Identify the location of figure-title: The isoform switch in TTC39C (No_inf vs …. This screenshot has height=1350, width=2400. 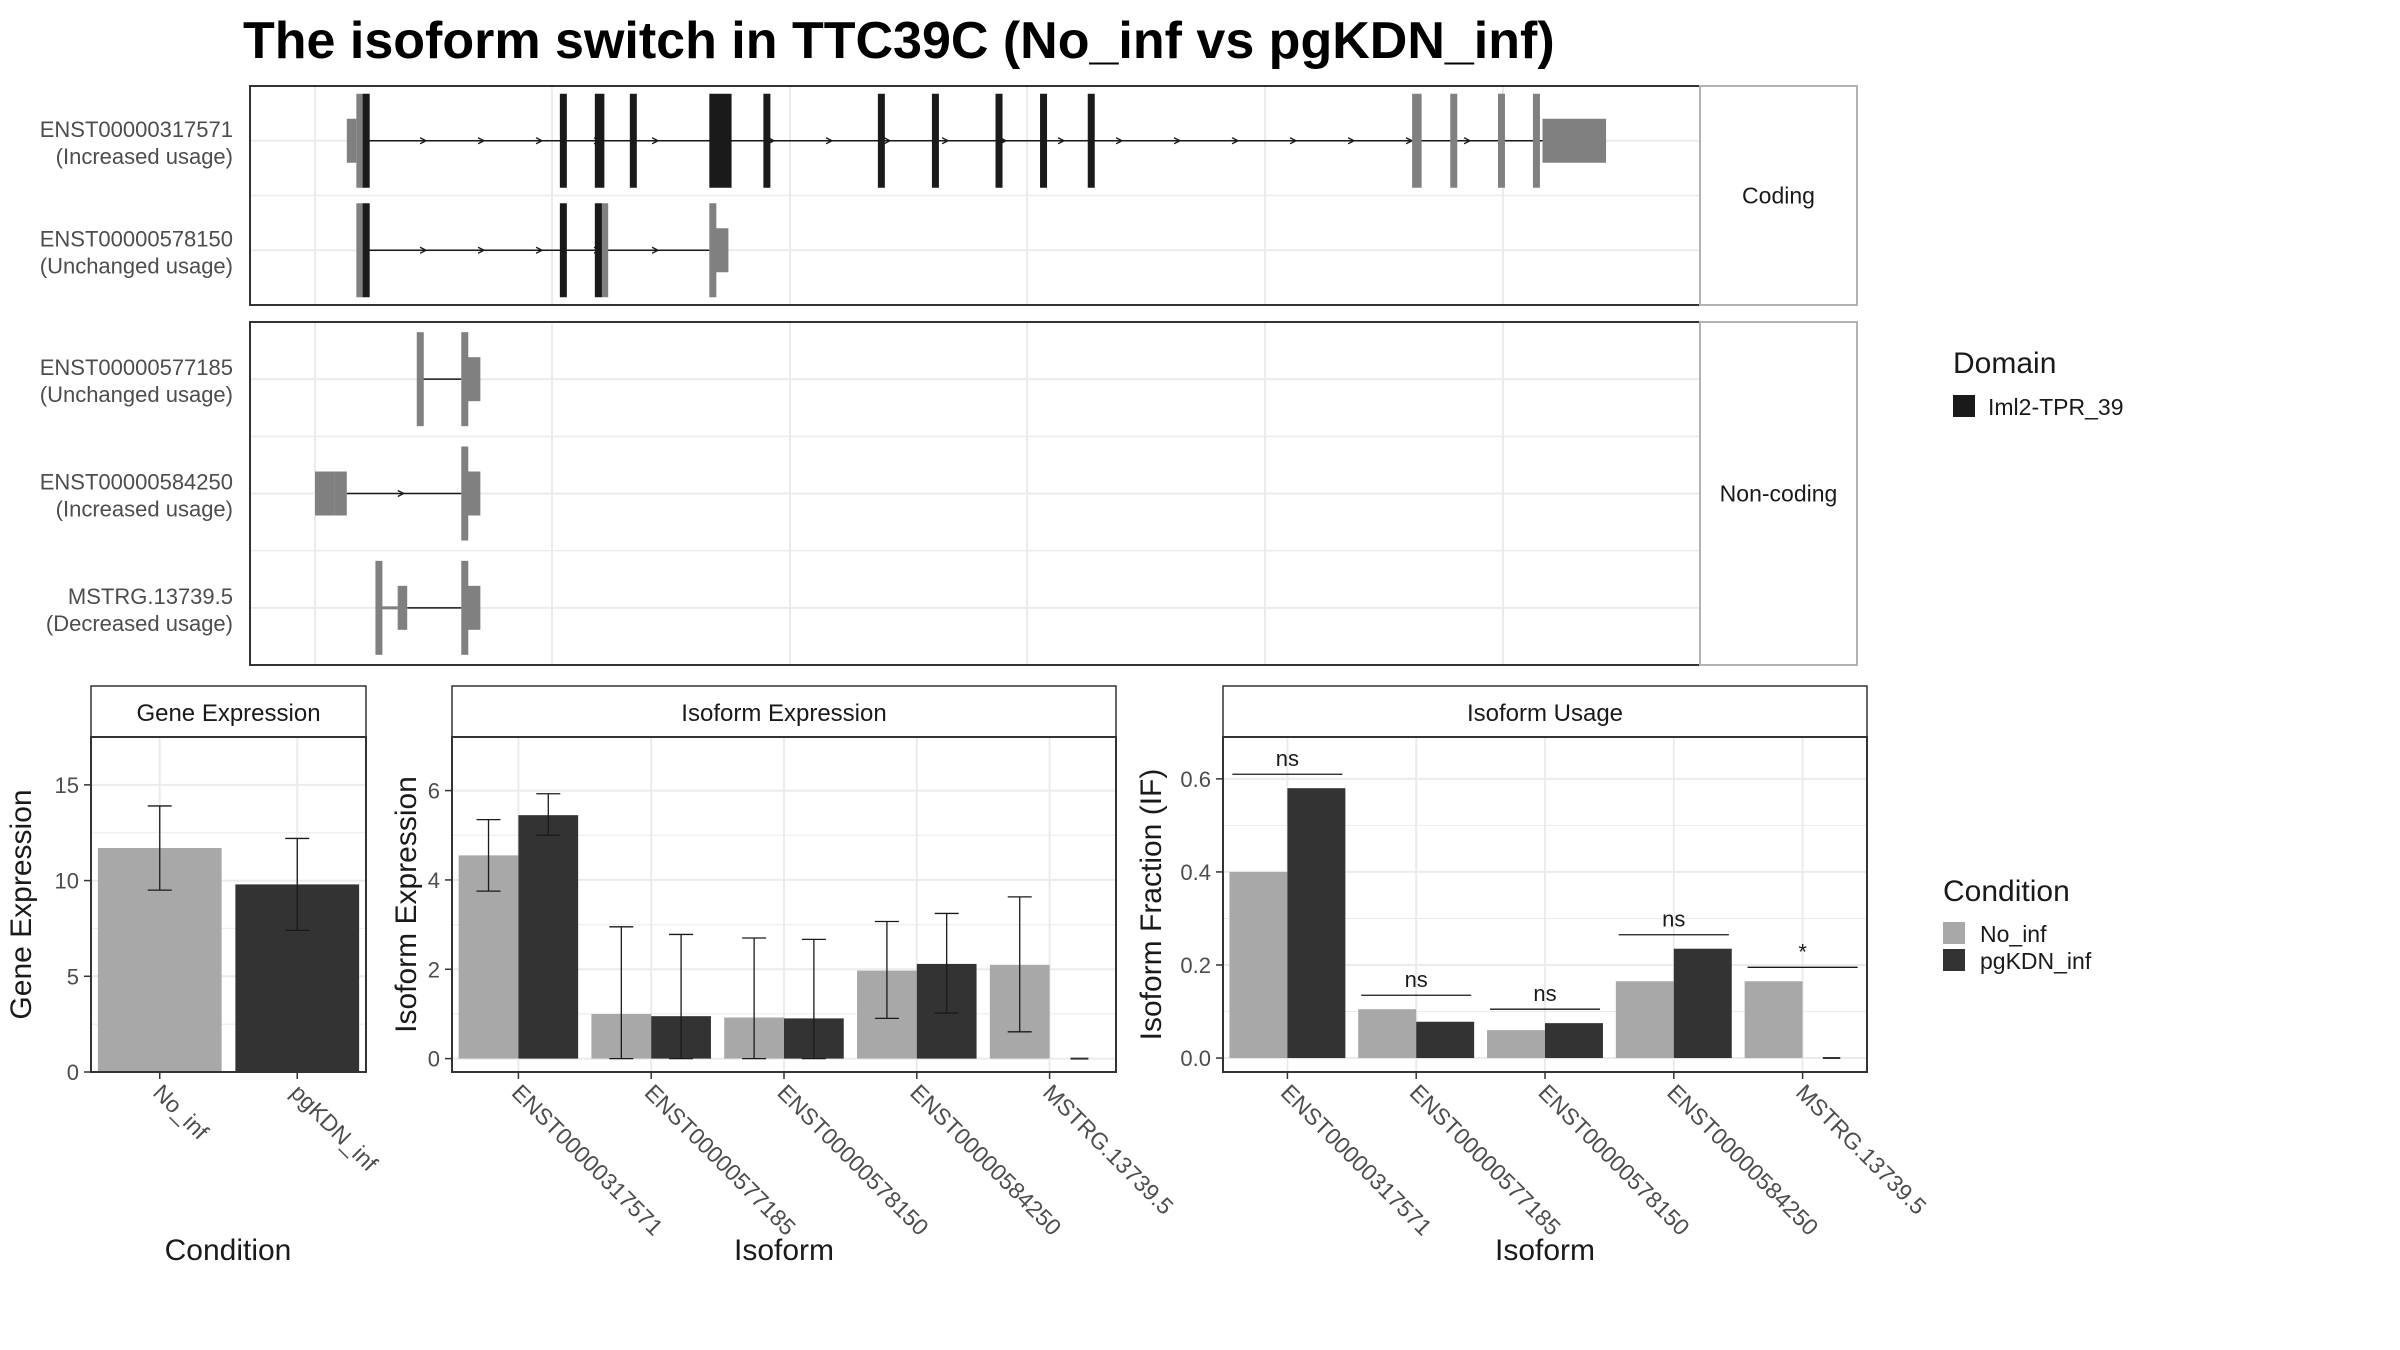
(899, 41).